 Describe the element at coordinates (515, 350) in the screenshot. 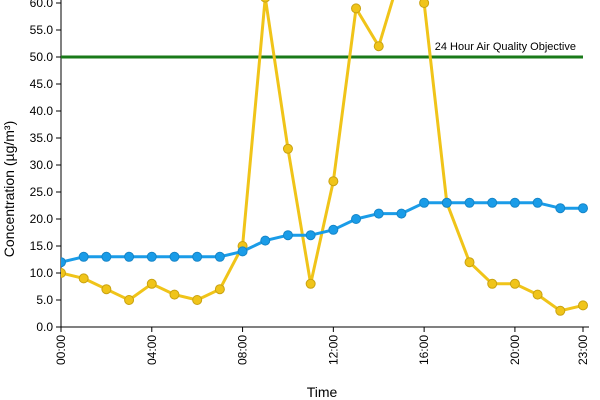

I see `x-tick-label: 20:00` at that location.